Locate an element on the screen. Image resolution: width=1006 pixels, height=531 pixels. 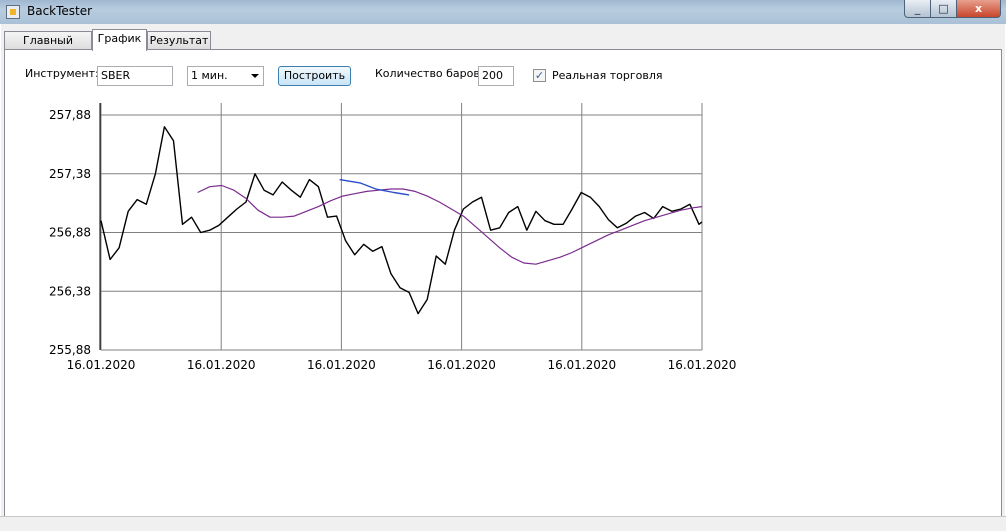
instrument-input: SBER is located at coordinates (135, 76).